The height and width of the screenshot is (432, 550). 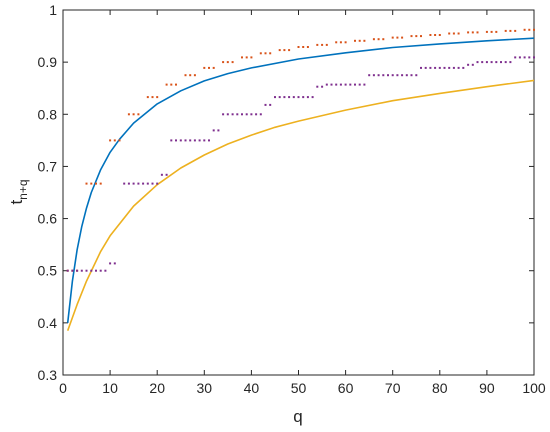 What do you see at coordinates (299, 388) in the screenshot?
I see `x-tick-label: 50` at bounding box center [299, 388].